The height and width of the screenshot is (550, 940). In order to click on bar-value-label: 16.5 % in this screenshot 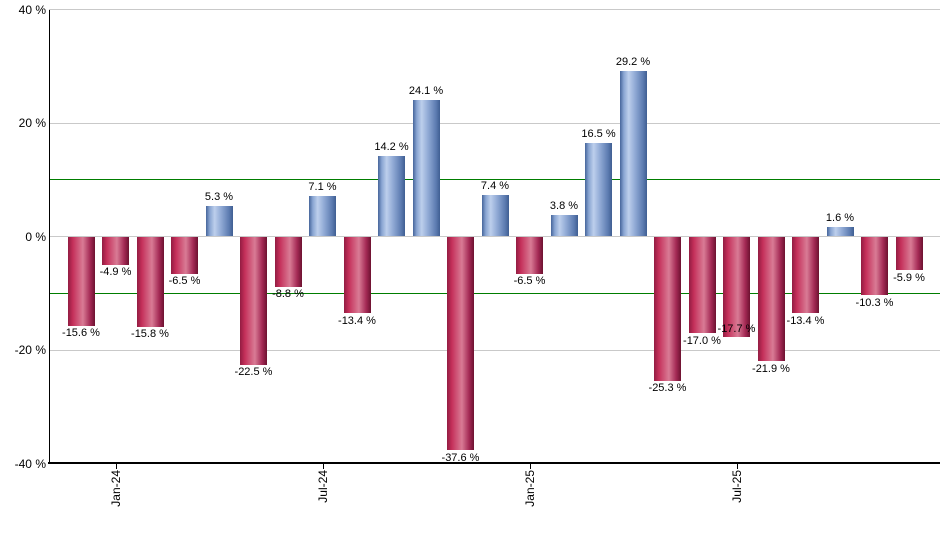, I will do `click(598, 133)`.